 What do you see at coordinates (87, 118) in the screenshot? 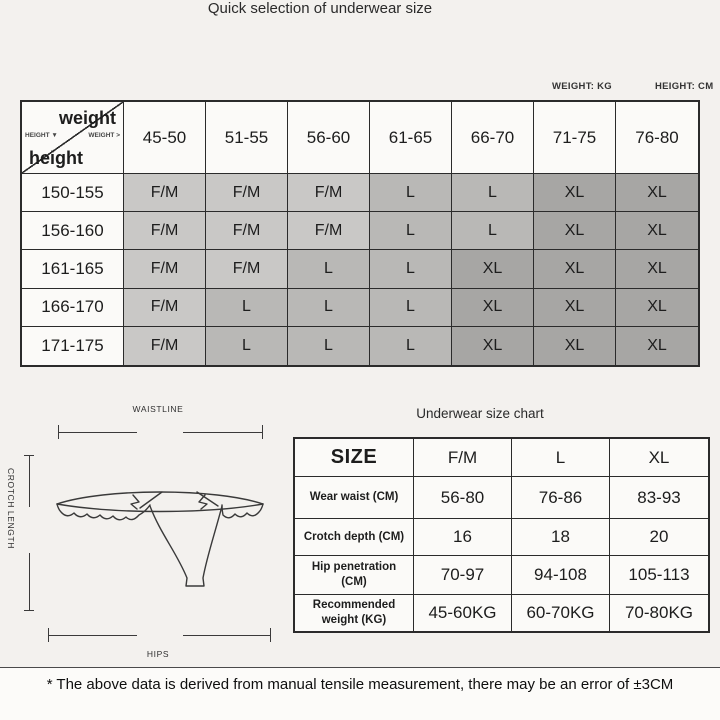
I see `corner-weight-label: weight` at bounding box center [87, 118].